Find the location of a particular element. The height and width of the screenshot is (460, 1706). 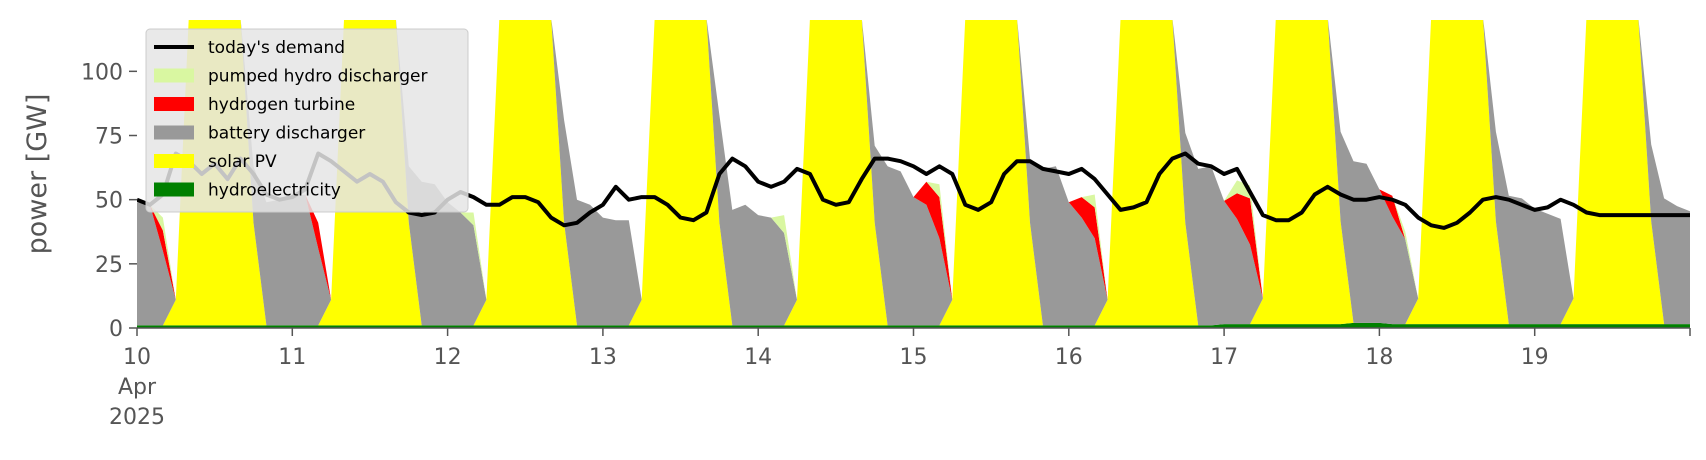

x-tick-label: 16 is located at coordinates (1069, 357).